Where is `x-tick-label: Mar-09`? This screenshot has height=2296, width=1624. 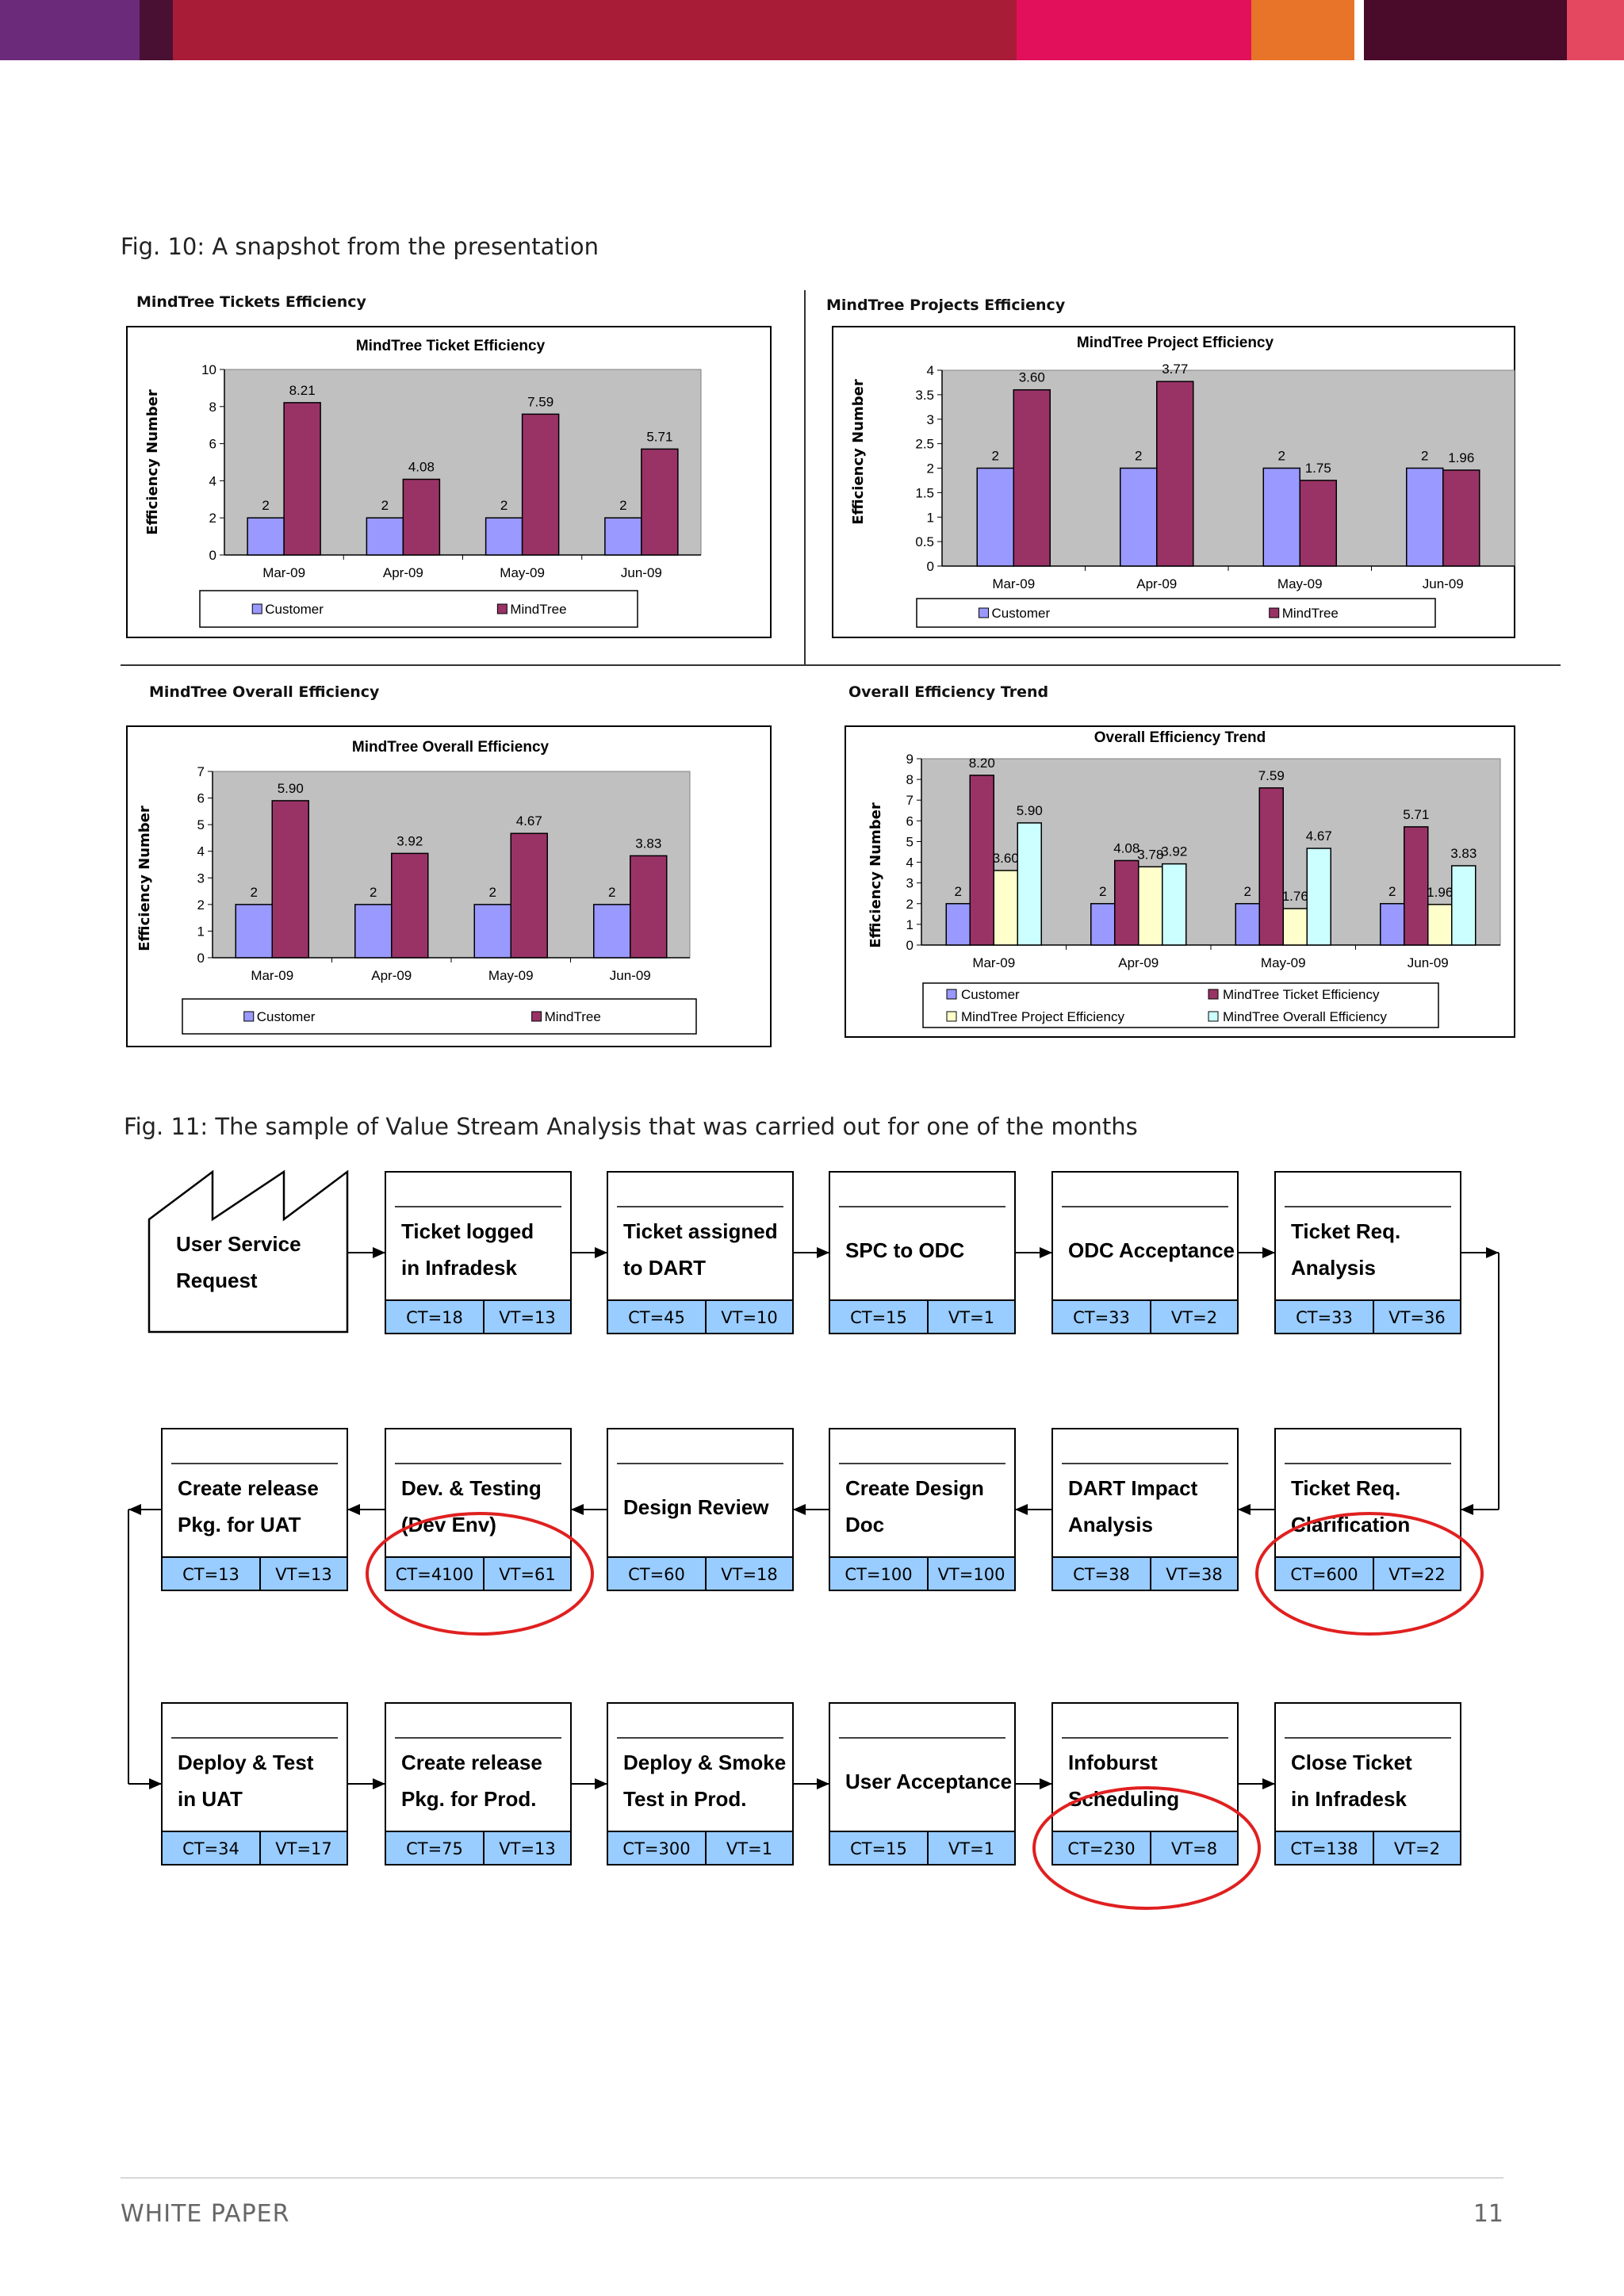
x-tick-label: Mar-09 is located at coordinates (994, 962).